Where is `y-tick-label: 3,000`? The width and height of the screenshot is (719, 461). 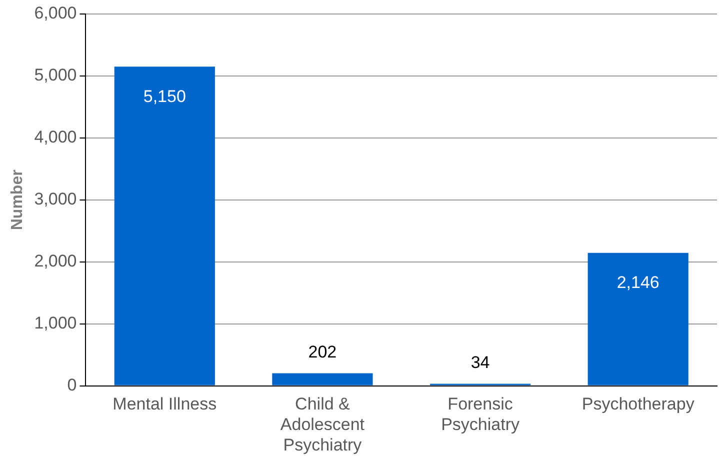
y-tick-label: 3,000 is located at coordinates (55, 199).